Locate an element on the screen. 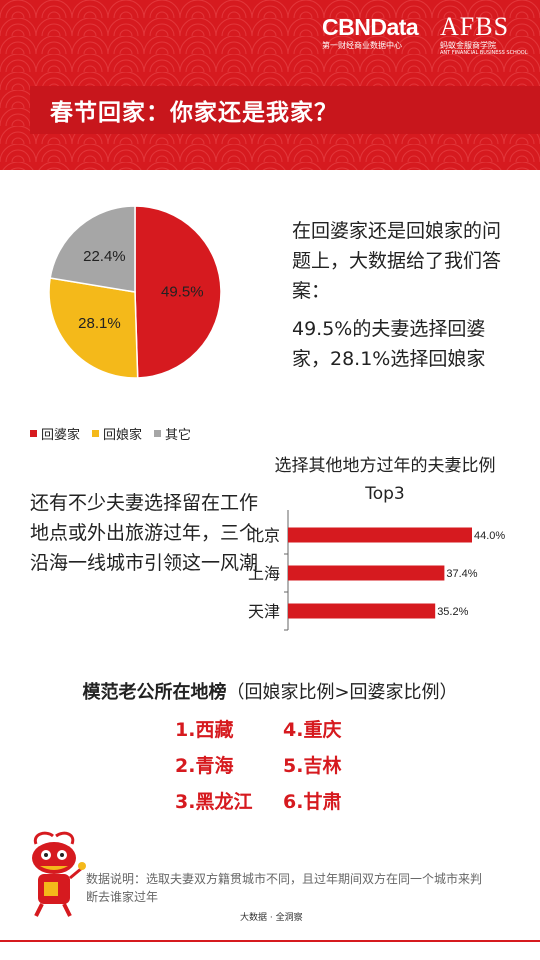 The width and height of the screenshot is (540, 960). legend-label: 回婆家 is located at coordinates (61, 435).